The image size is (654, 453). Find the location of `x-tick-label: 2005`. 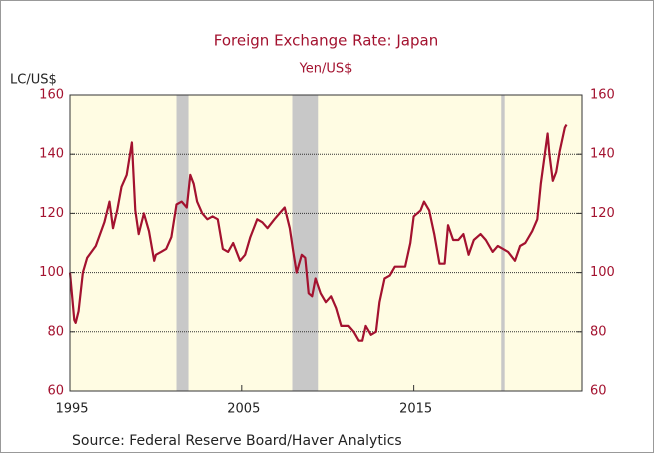

x-tick-label: 2005 is located at coordinates (243, 409).